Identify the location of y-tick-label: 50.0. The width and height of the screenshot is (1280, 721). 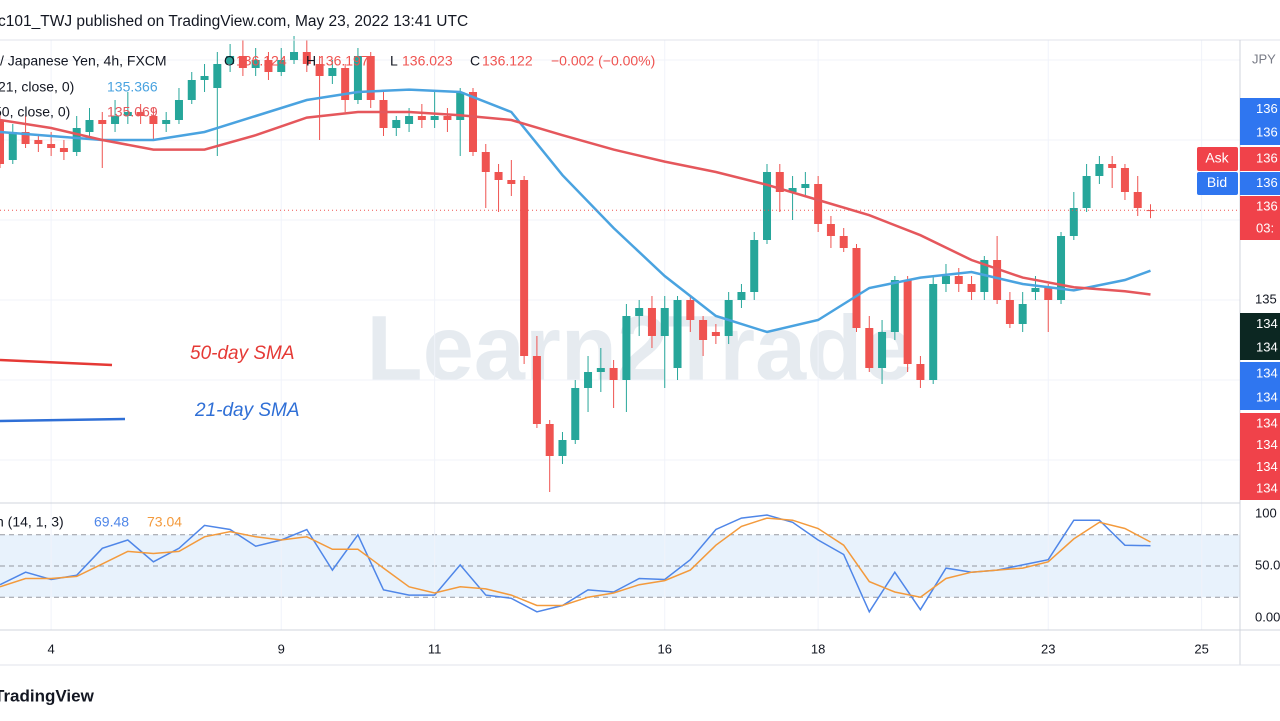
(1267, 564).